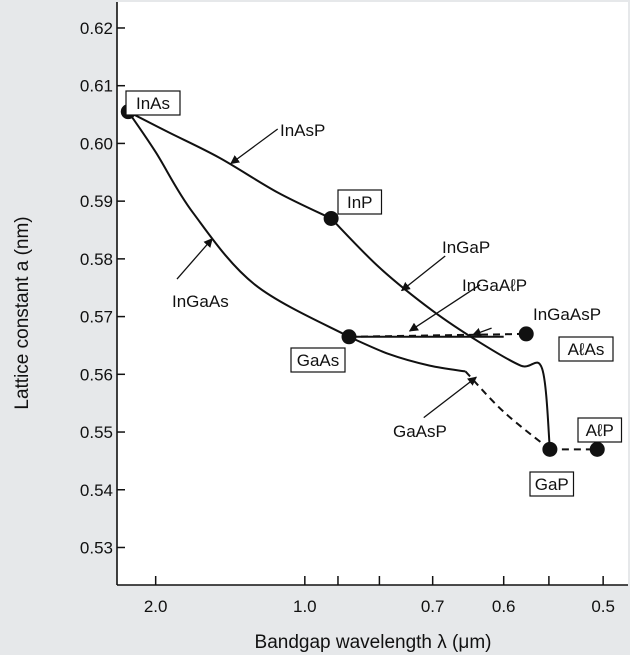  I want to click on annotation-arrow-ingap, so click(423, 273).